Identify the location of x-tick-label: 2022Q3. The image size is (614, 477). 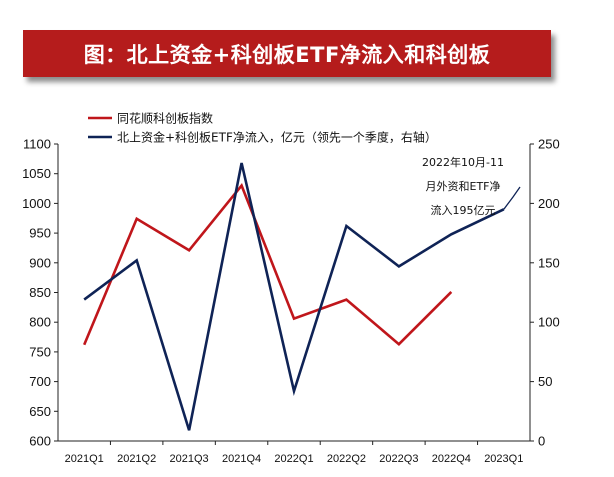
(398, 459).